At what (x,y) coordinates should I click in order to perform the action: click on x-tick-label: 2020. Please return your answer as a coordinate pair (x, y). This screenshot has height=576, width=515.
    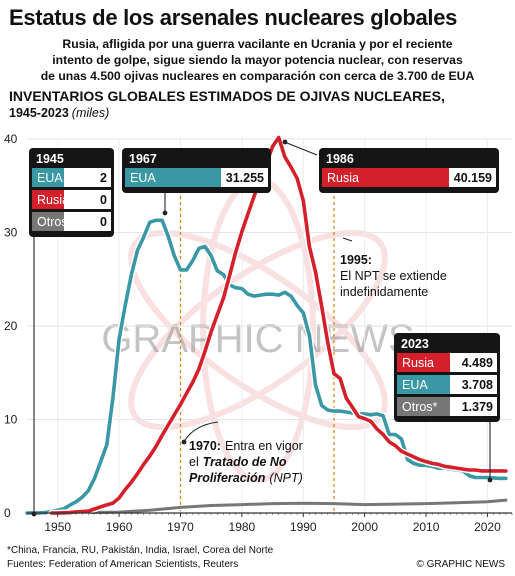
    Looking at the image, I should click on (487, 527).